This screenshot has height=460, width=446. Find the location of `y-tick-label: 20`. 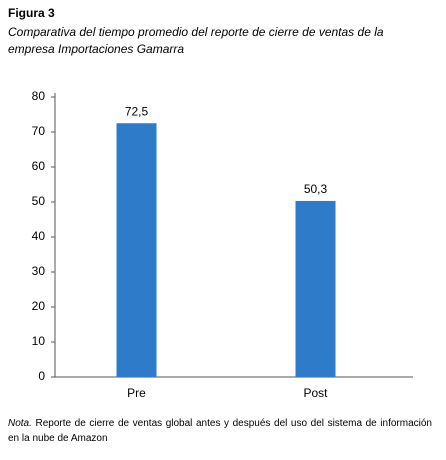

y-tick-label: 20 is located at coordinates (39, 306).